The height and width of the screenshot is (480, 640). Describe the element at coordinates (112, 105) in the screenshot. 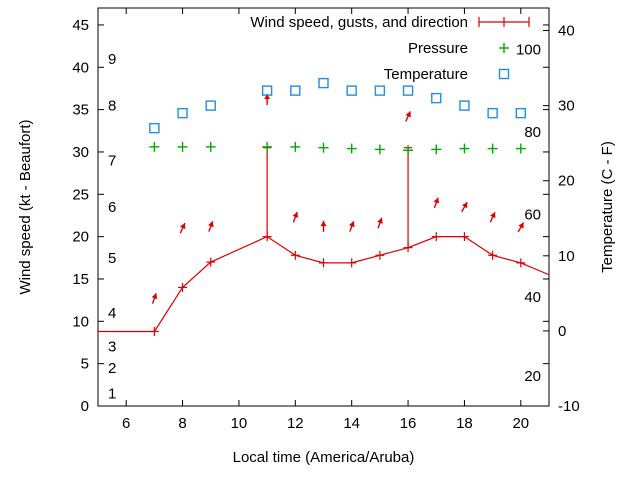

I see `beaufort-scale-label: 8` at that location.